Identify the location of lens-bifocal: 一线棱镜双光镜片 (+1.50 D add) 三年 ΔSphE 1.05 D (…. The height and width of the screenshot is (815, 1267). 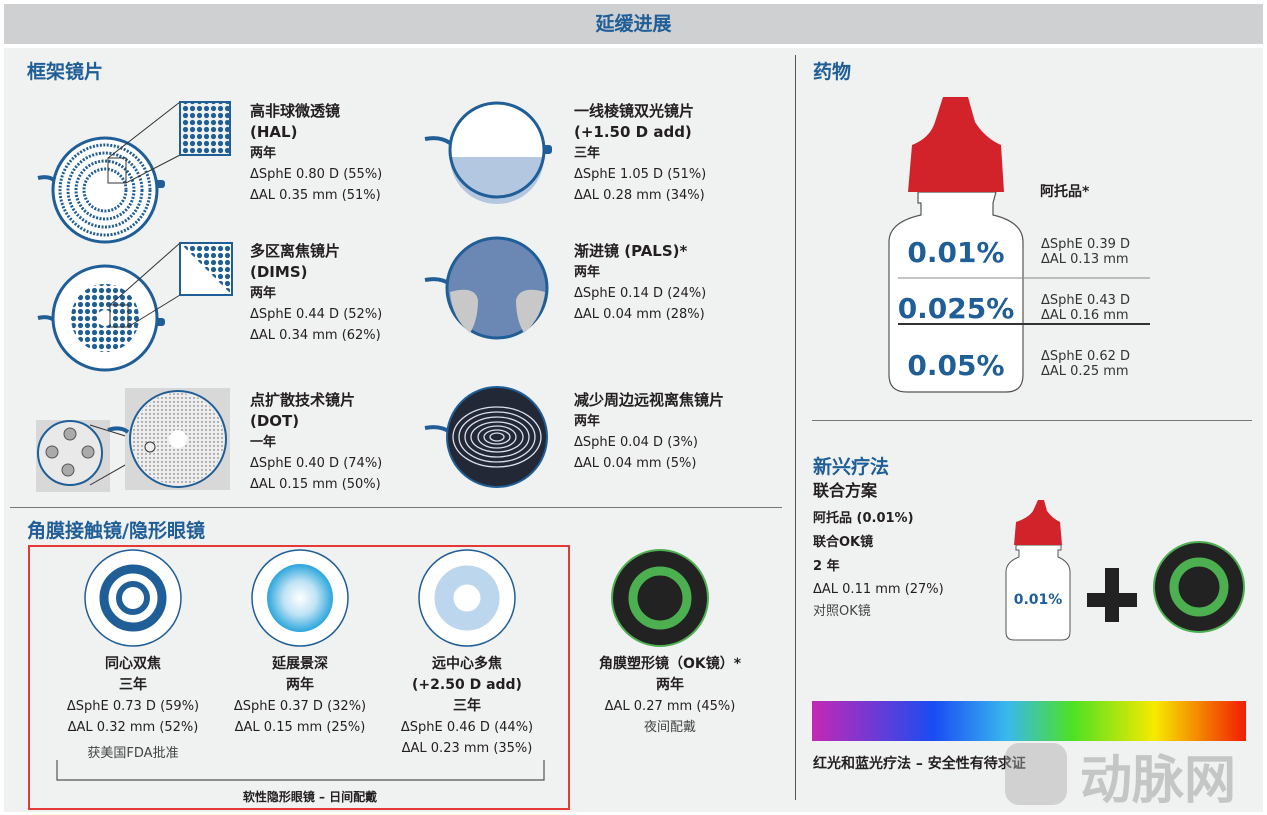
(640, 153).